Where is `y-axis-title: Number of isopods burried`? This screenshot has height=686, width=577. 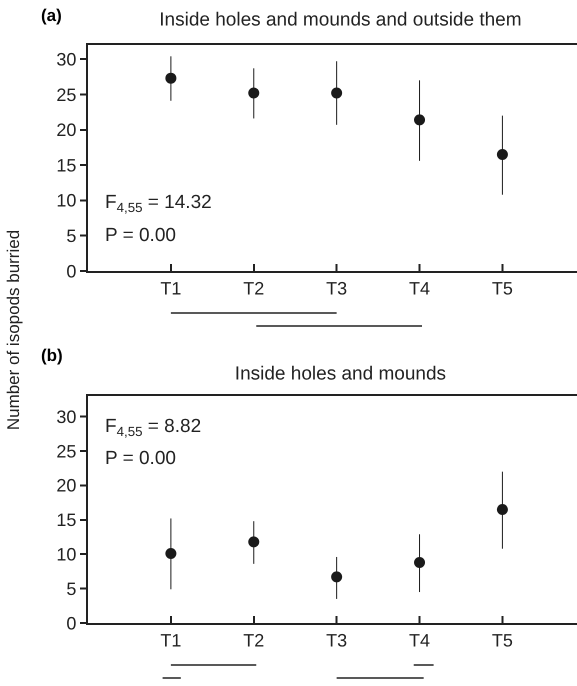 y-axis-title: Number of isopods burried is located at coordinates (14, 330).